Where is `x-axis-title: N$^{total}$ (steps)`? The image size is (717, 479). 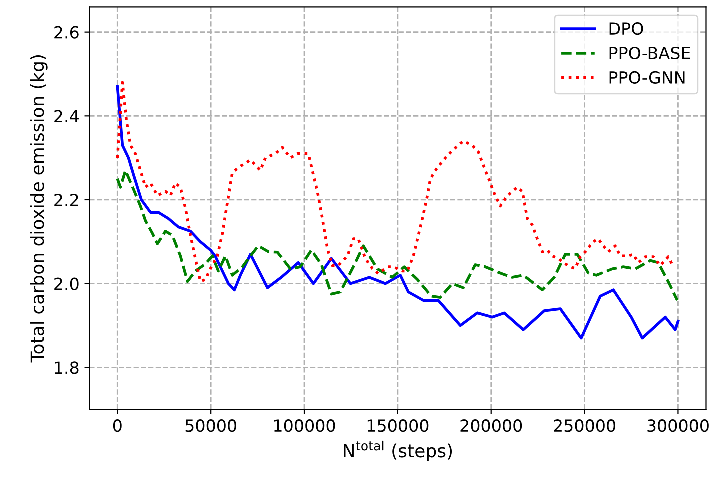
x-axis-title: N$^{total}$ (steps) is located at coordinates (398, 451).